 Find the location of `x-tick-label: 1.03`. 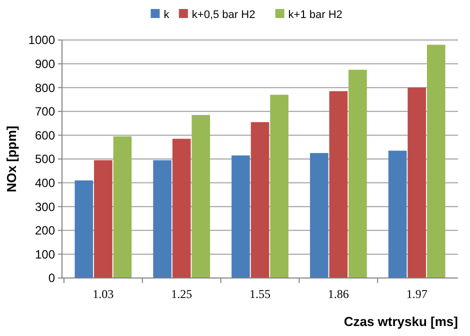

x-tick-label: 1.03 is located at coordinates (103, 294).